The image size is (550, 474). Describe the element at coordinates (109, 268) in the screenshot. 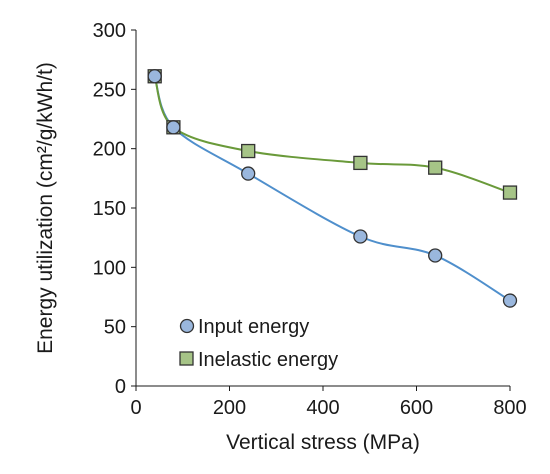

I see `y-tick-label: 100` at that location.